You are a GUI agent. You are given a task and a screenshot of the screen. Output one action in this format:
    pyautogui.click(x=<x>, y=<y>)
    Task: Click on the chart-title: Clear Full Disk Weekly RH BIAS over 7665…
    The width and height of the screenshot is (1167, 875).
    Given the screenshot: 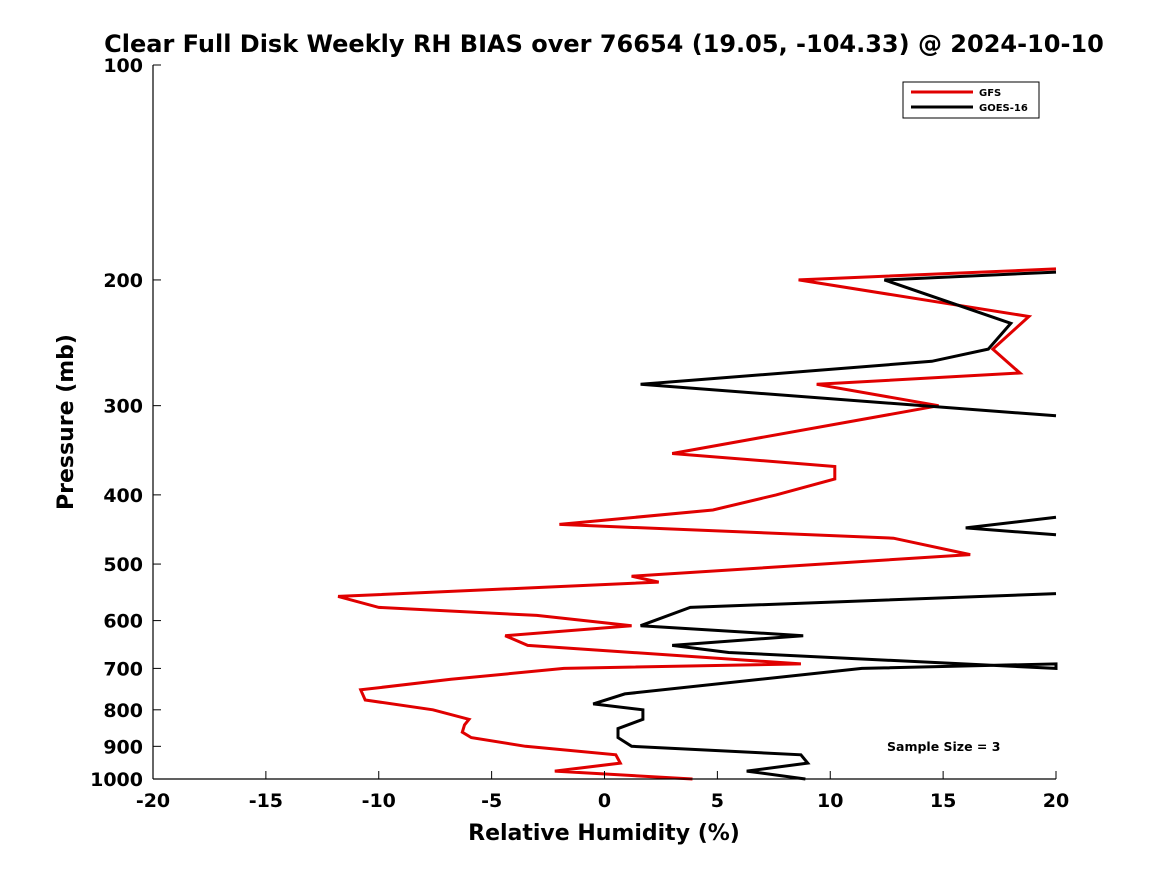 What is the action you would take?
    pyautogui.click(x=604, y=44)
    